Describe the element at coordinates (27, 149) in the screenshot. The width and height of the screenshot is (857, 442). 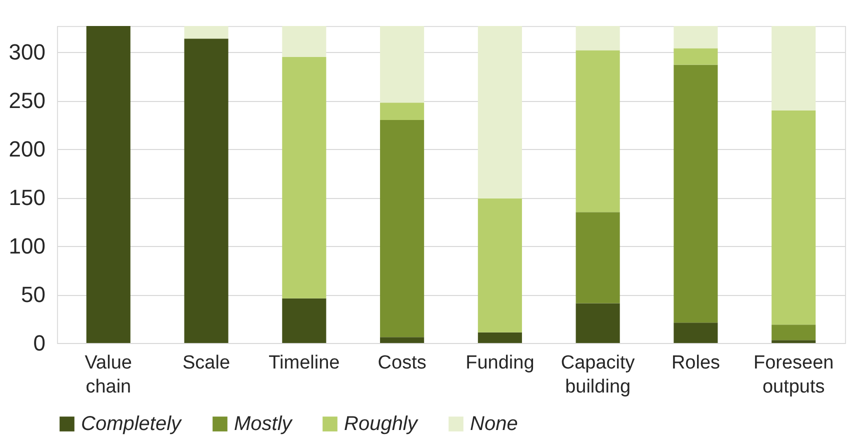
I see `y-tick-label: 200` at that location.